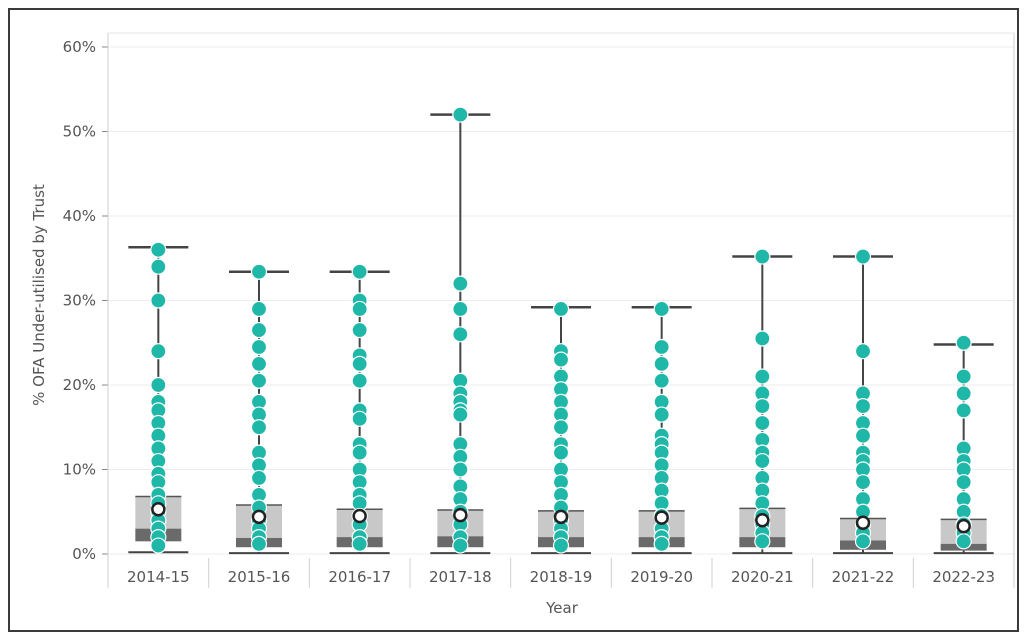 Image resolution: width=1029 pixels, height=640 pixels. I want to click on x-tick-label: 2020-21, so click(762, 577).